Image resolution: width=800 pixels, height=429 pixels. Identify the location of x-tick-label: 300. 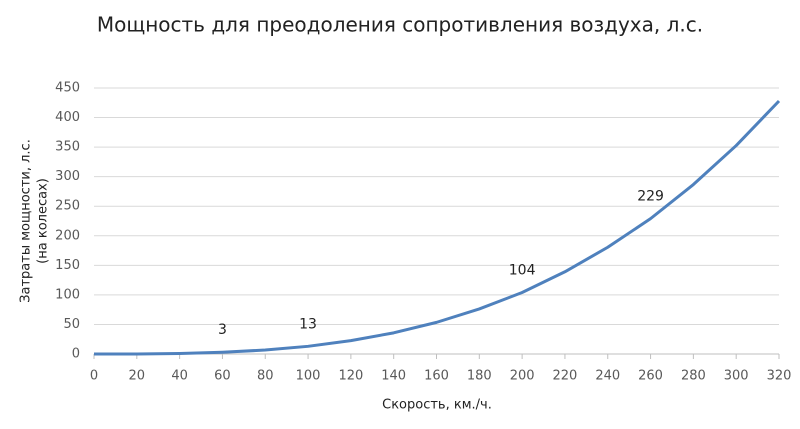
(736, 376).